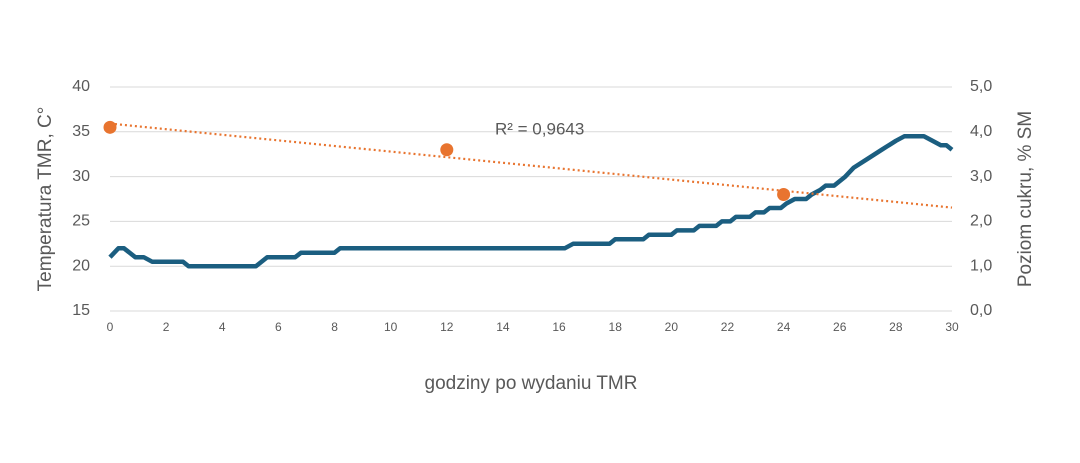 This screenshot has height=463, width=1080. What do you see at coordinates (539, 128) in the screenshot?
I see `annotation: R² = 0,9643` at bounding box center [539, 128].